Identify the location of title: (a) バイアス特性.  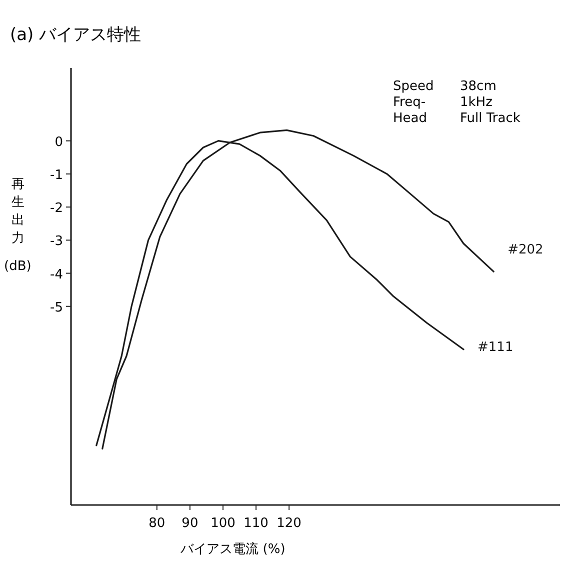
(76, 35).